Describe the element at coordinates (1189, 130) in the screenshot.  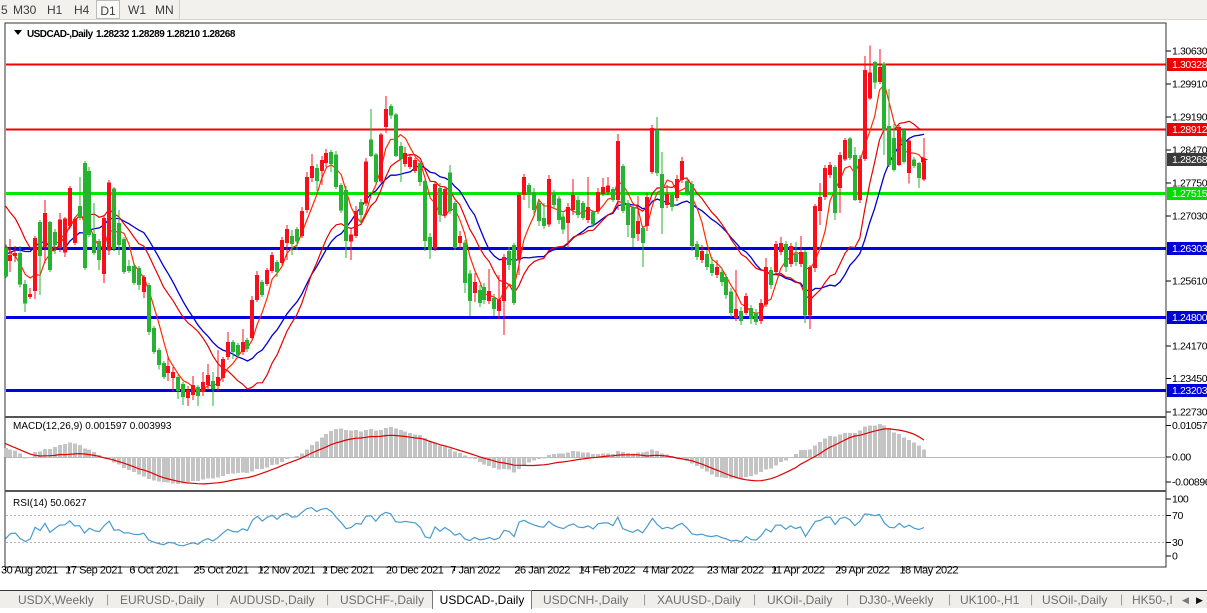
I see `svg-text: 1.28912` at that location.